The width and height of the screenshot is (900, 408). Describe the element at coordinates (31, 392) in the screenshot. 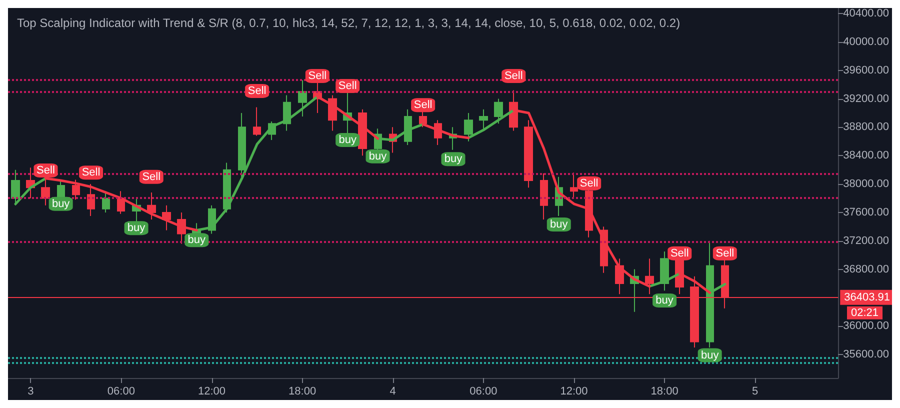

I see `x-tick-label: 3` at that location.